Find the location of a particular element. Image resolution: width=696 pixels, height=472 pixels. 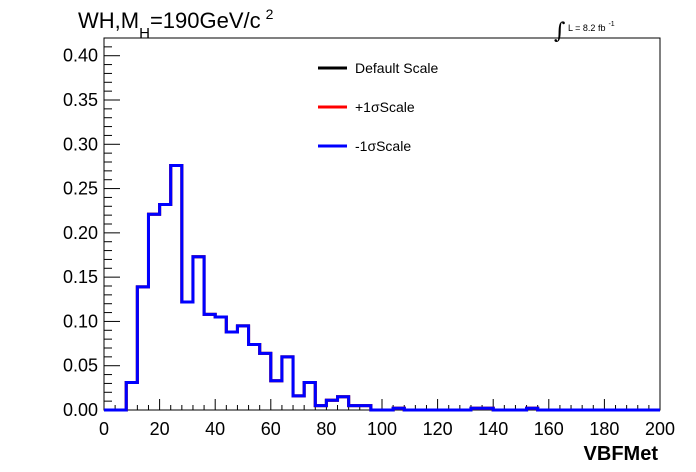

y-tick-label: 0.00 is located at coordinates (80, 410).